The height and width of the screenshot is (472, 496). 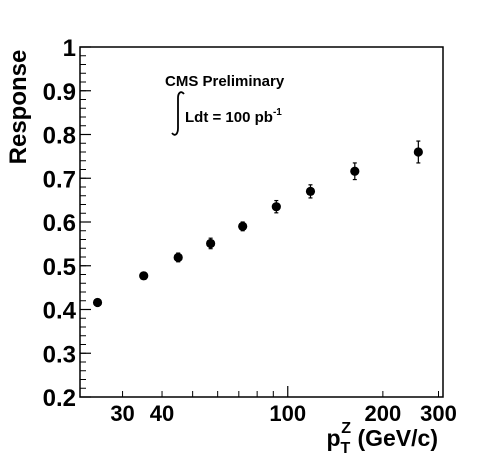 I want to click on y-axis-ticks: 0.2 0.3 0.4 0.5 0.6 0.7 0.8 0.9 1, so click(x=67, y=223).